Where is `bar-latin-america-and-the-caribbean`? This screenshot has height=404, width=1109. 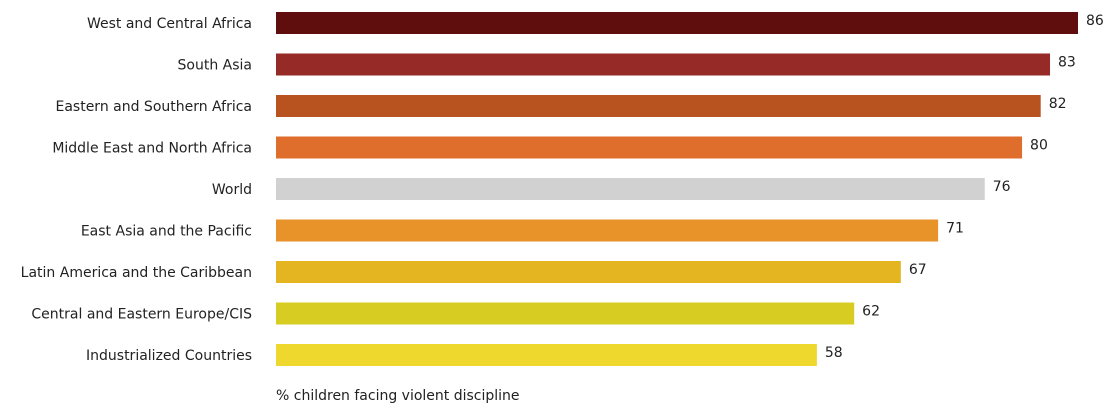
bar-latin-america-and-the-caribbean is located at coordinates (588, 272).